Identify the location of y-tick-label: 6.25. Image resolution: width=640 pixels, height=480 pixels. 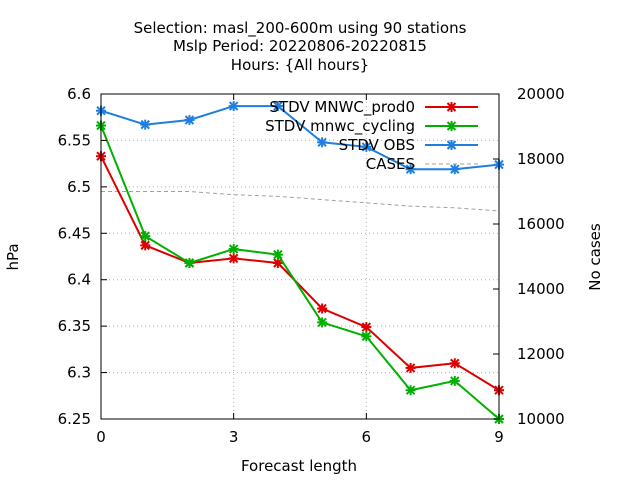
(74, 419).